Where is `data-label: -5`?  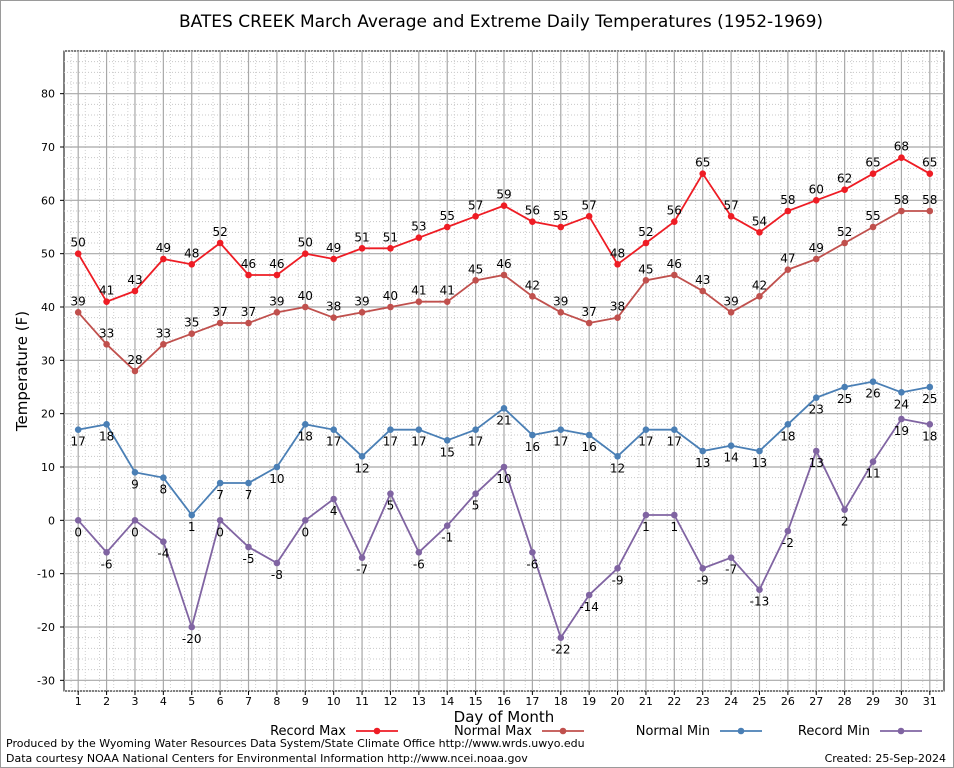
data-label: -5 is located at coordinates (249, 559).